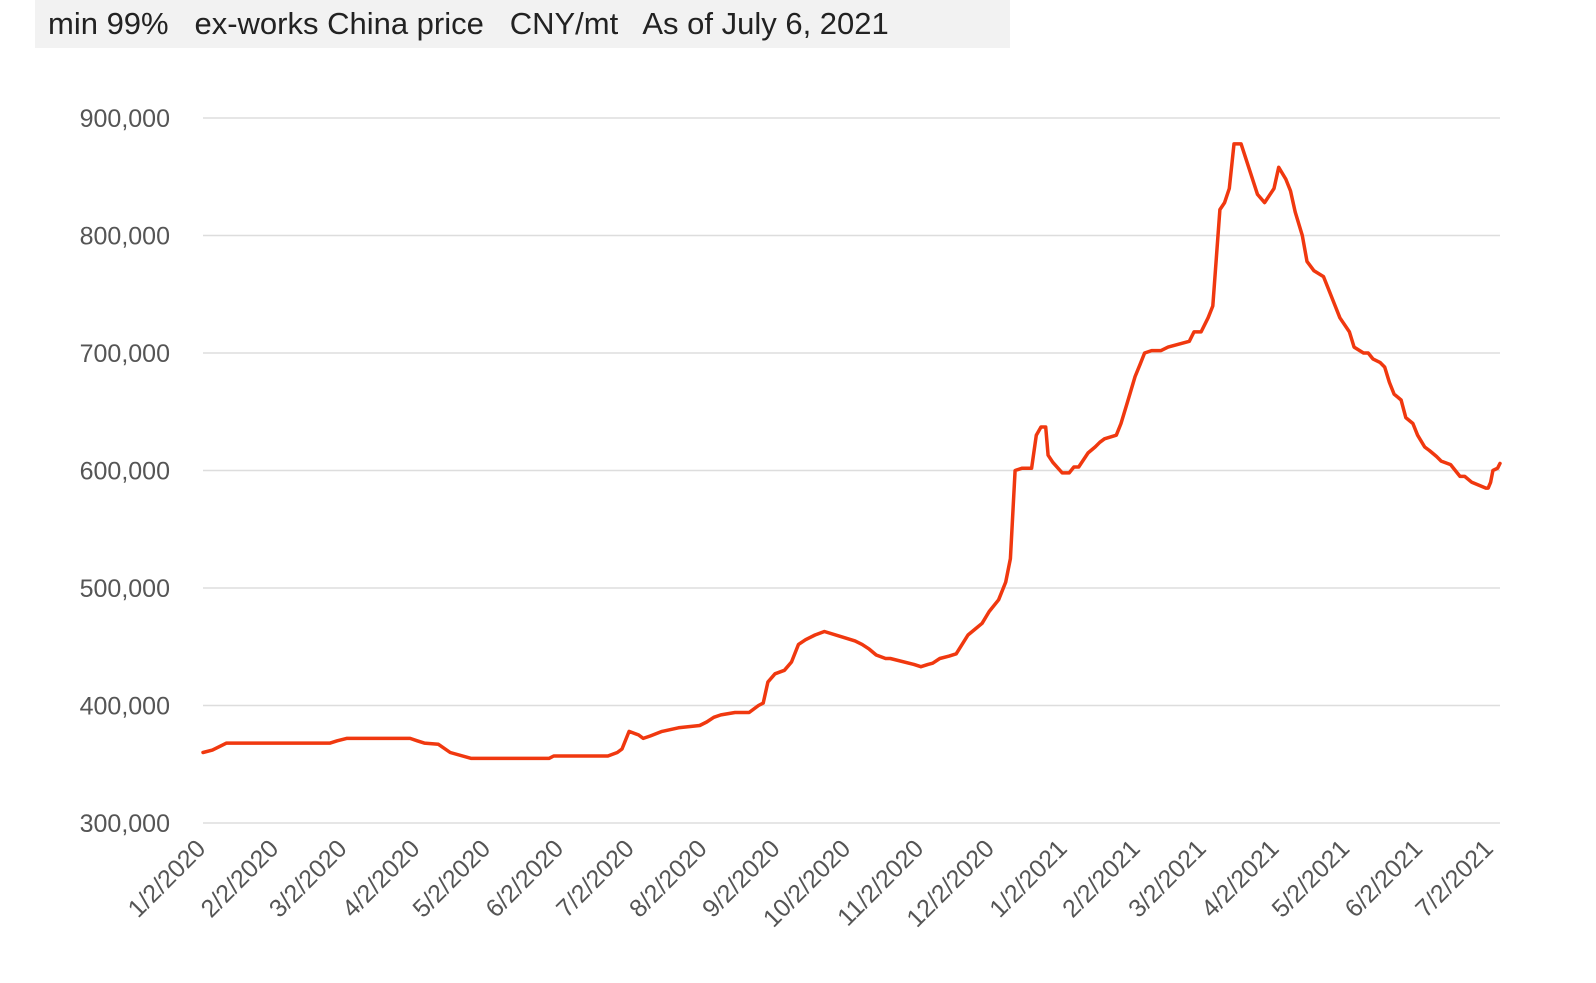 The image size is (1596, 983). I want to click on y-tick-label: 400,000, so click(125, 707).